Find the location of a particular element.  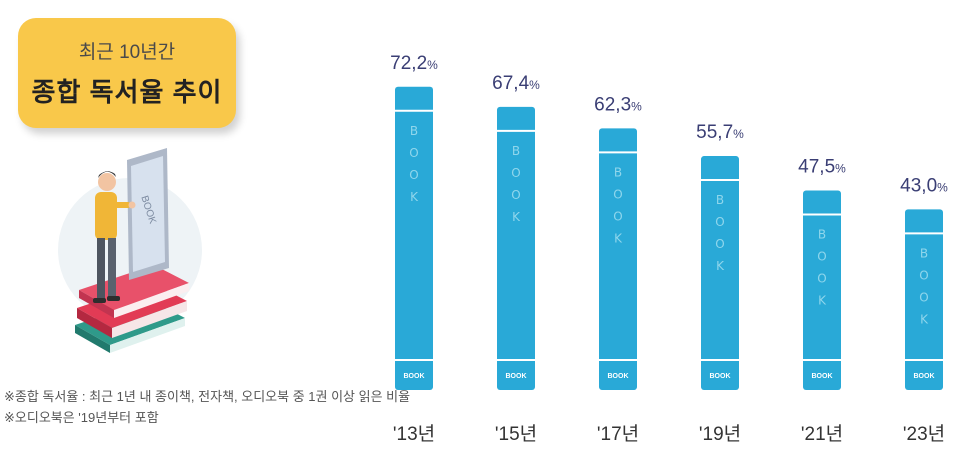

x-tick-label: '19년 is located at coordinates (720, 434).